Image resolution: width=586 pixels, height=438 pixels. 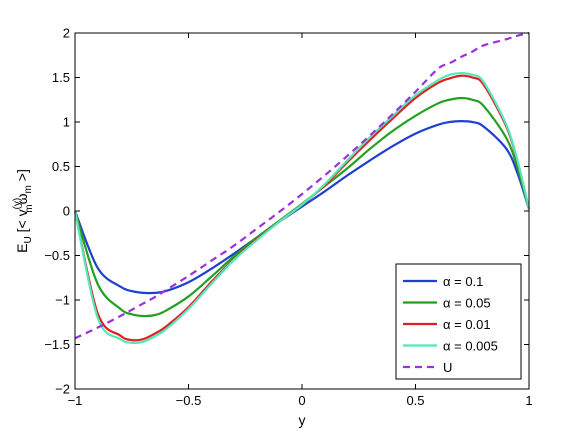 What do you see at coordinates (415, 400) in the screenshot?
I see `x-tick-label: 0.5` at bounding box center [415, 400].